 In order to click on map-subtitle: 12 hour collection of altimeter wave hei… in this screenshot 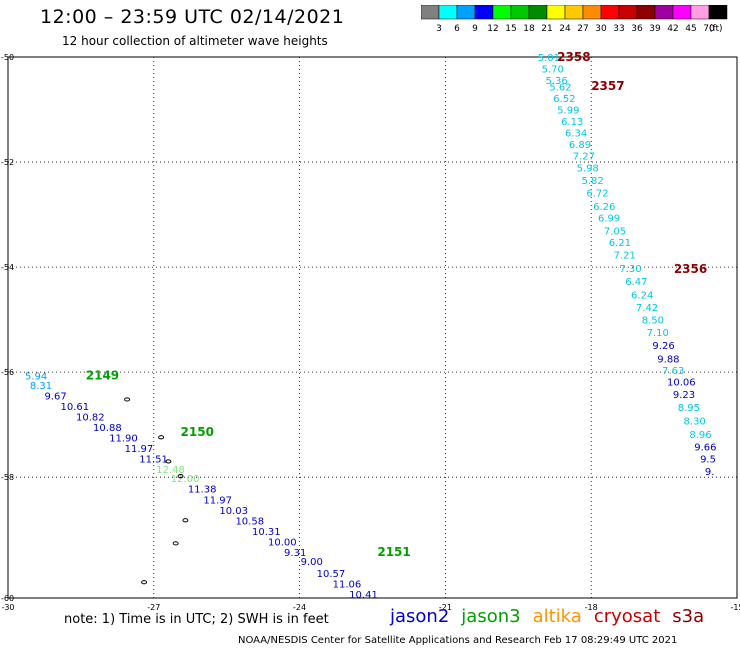, I will do `click(195, 41)`.